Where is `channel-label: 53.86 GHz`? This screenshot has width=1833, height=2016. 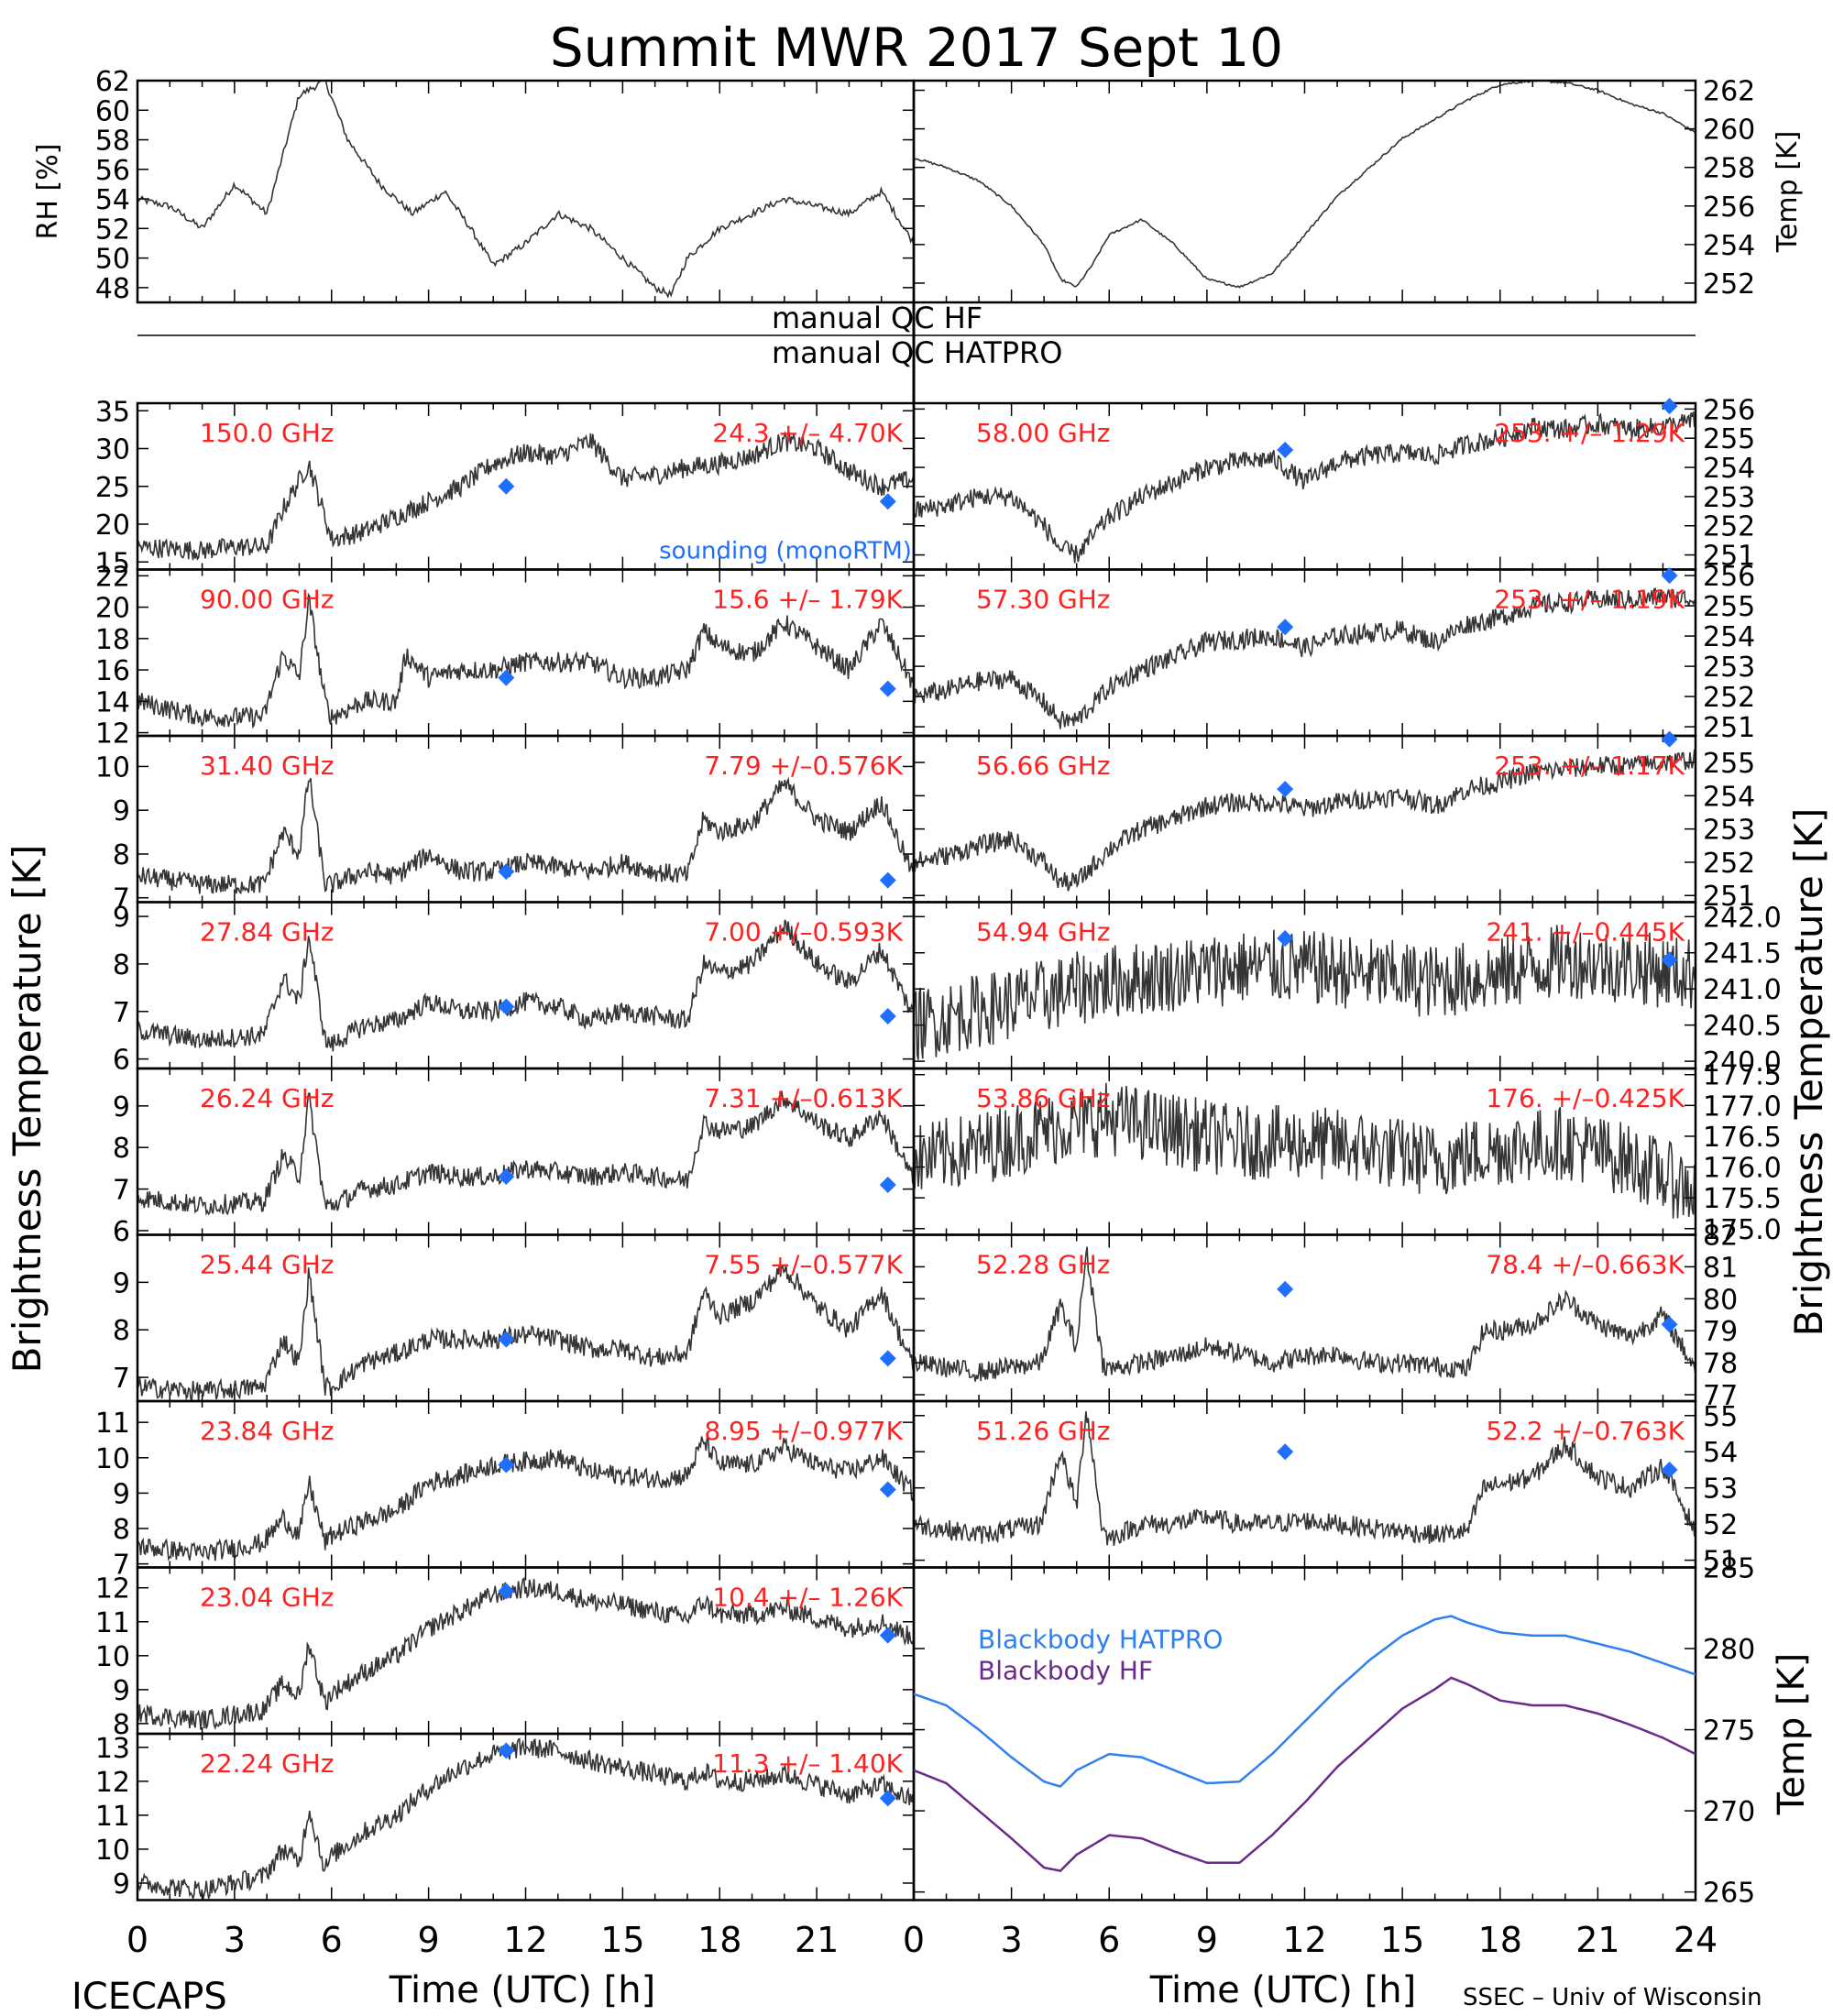 channel-label: 53.86 GHz is located at coordinates (1043, 1098).